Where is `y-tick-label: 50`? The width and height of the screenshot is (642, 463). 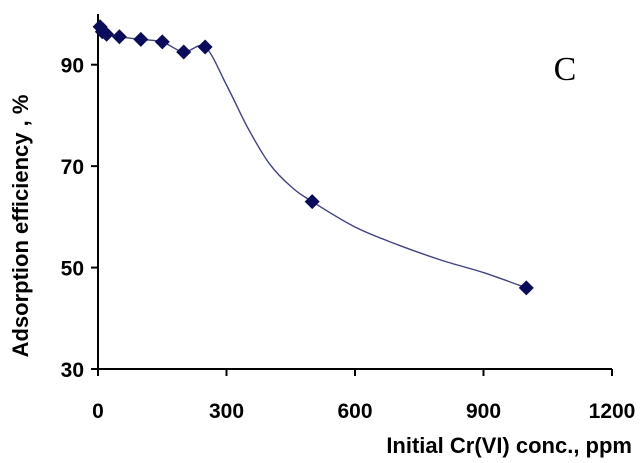 y-tick-label: 50 is located at coordinates (72, 269).